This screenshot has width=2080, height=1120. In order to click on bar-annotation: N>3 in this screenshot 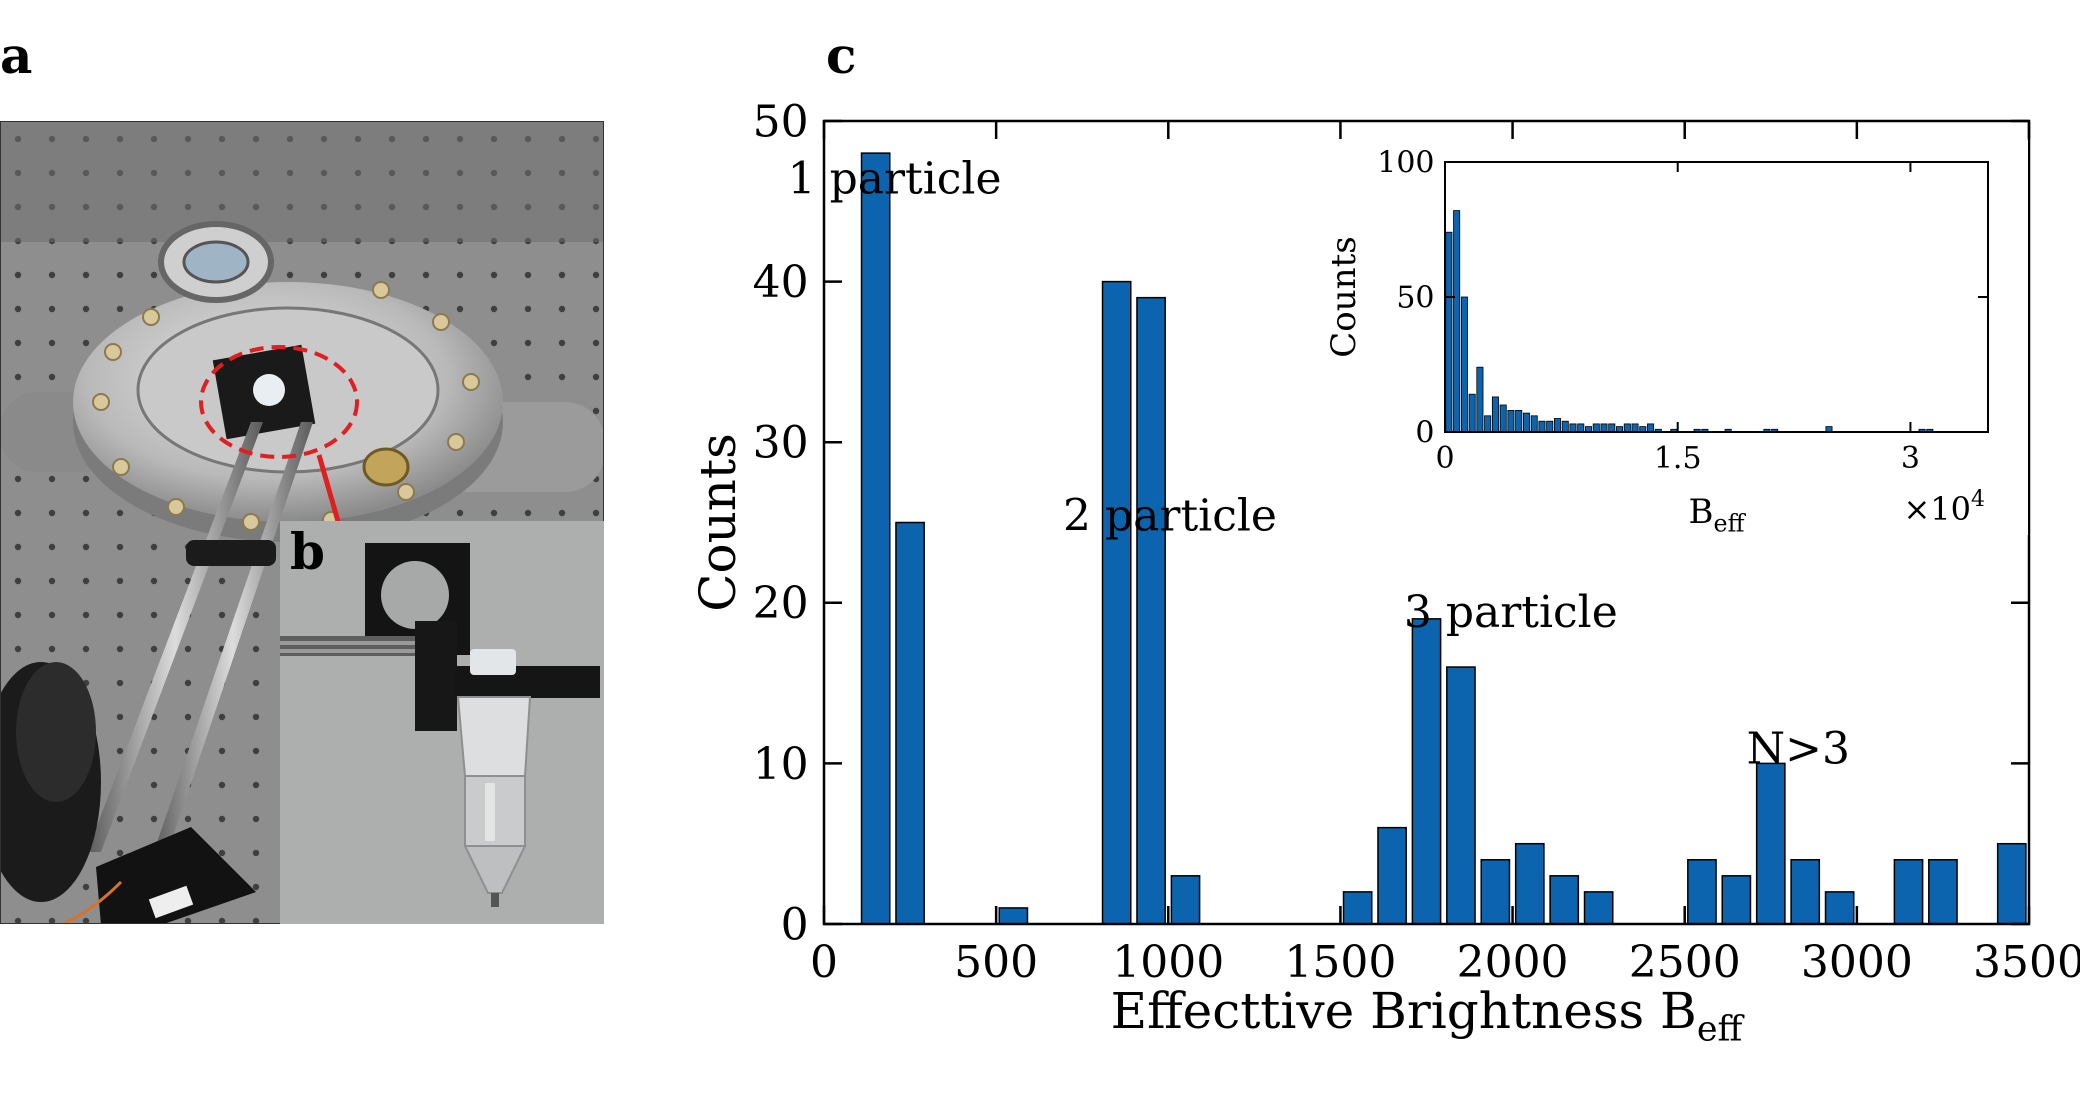, I will do `click(1798, 748)`.